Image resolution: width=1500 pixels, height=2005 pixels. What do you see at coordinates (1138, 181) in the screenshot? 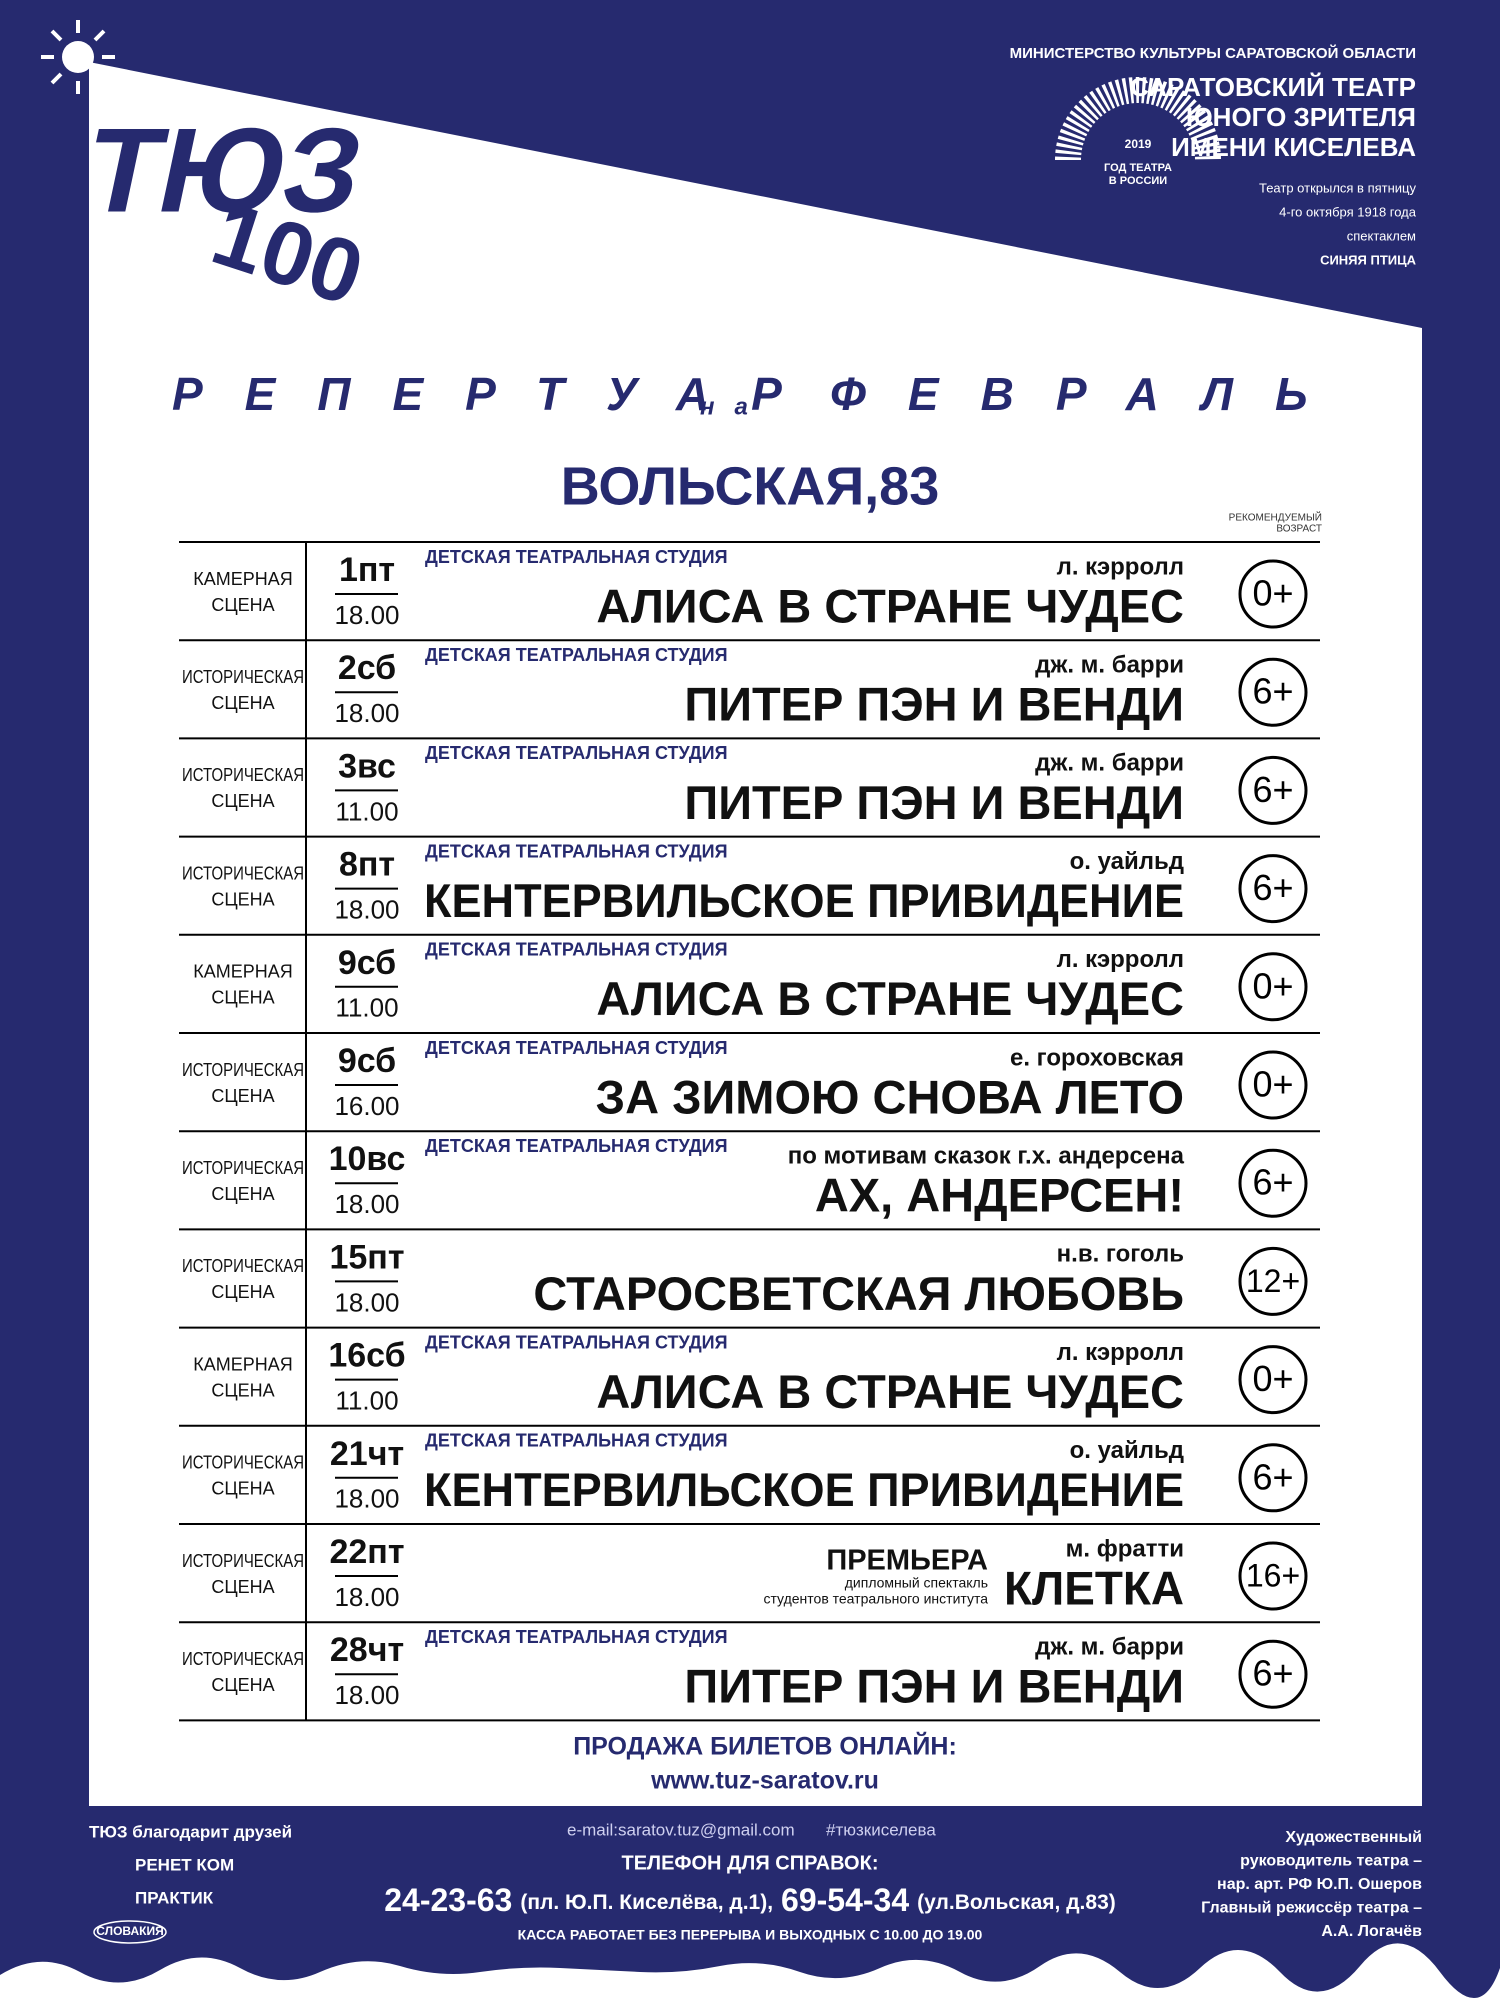
I see `emblem-text: В РОССИИ` at bounding box center [1138, 181].